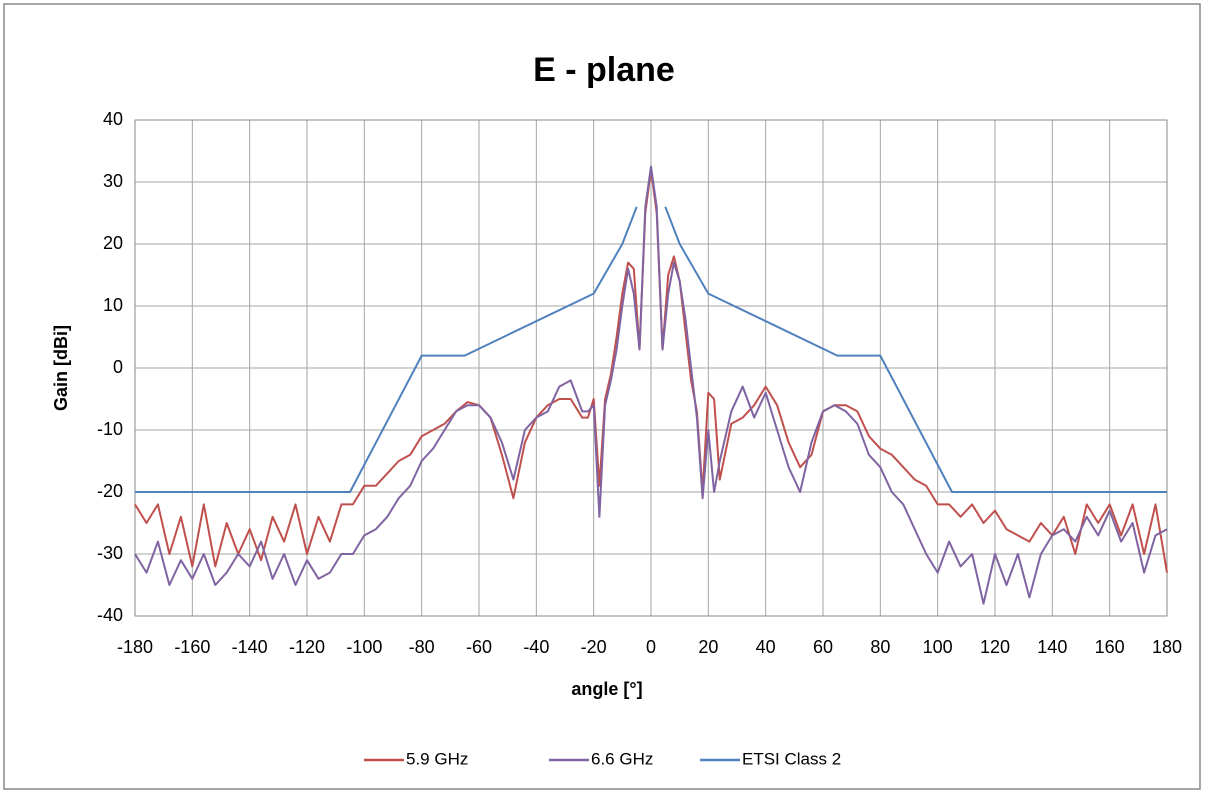  What do you see at coordinates (766, 647) in the screenshot?
I see `x-tick-label: 40` at bounding box center [766, 647].